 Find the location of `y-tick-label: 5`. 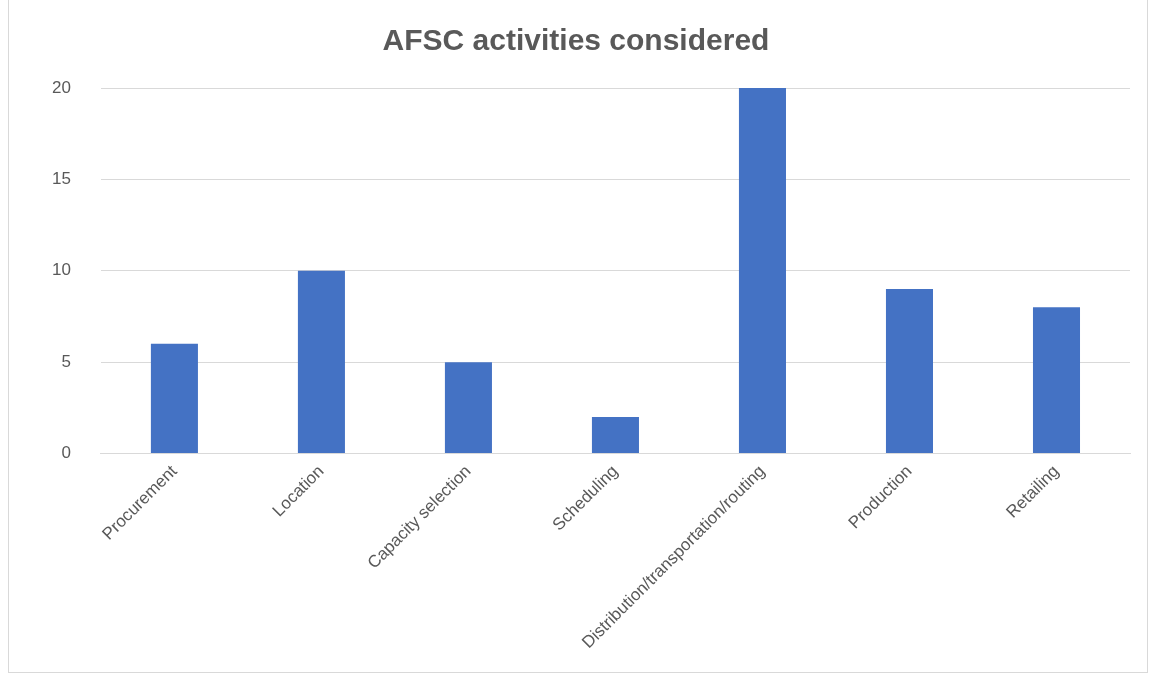

y-tick-label: 5 is located at coordinates (66, 361).